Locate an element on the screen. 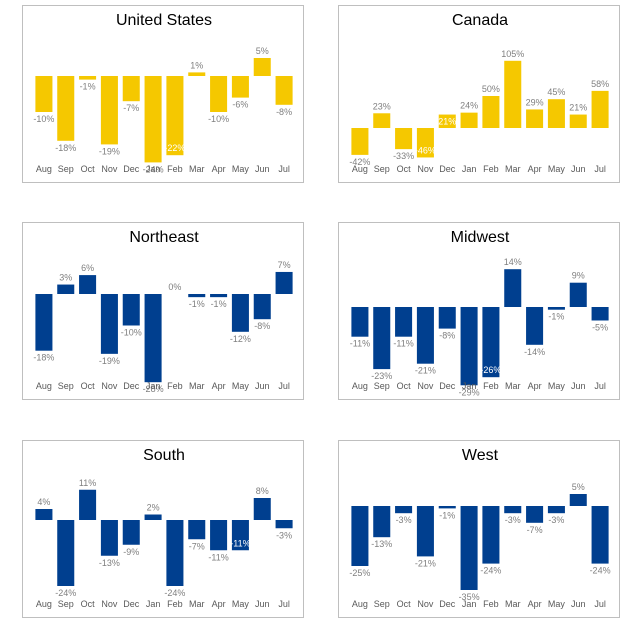 The height and width of the screenshot is (644, 644). chart-title: West is located at coordinates (480, 455).